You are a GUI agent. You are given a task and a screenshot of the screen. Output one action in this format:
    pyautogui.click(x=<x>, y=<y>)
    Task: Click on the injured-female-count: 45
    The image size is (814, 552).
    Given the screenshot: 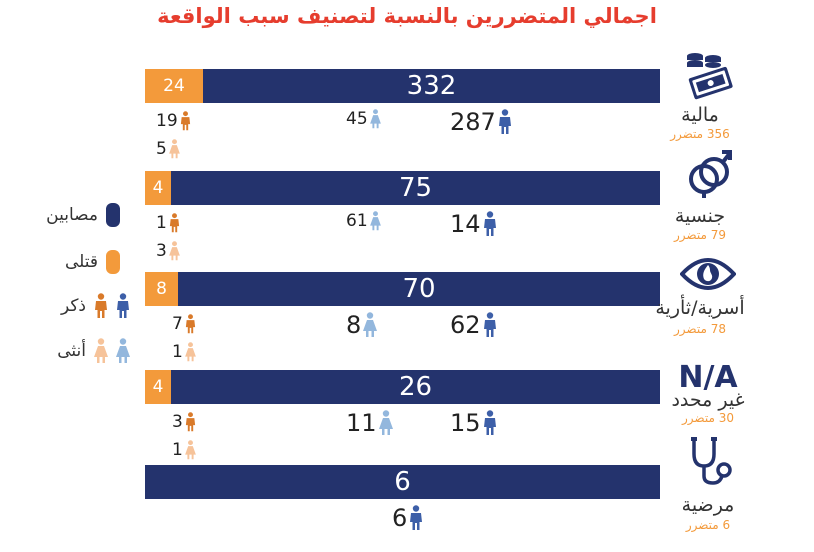 What is the action you would take?
    pyautogui.click(x=363, y=119)
    